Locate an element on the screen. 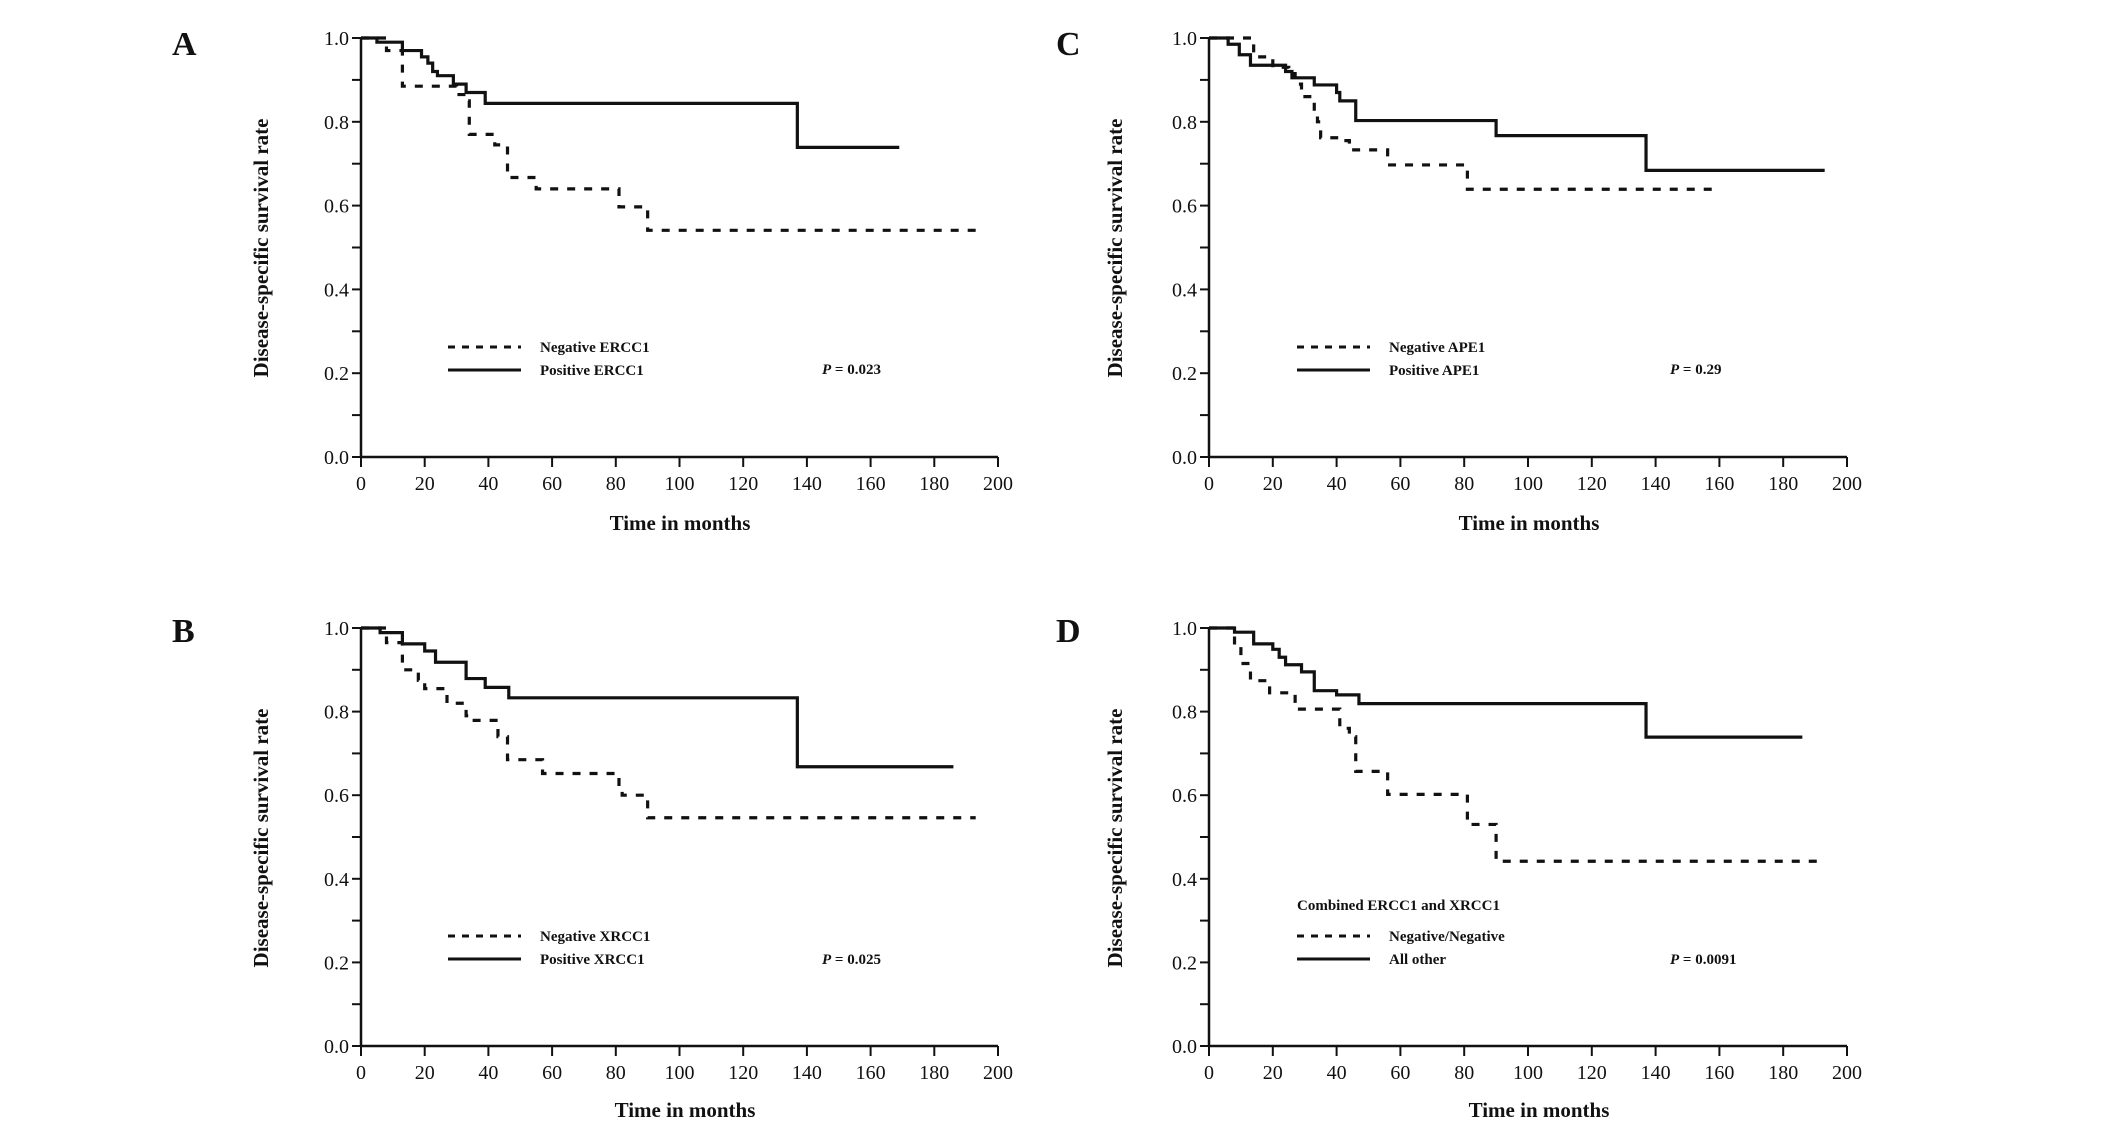 This screenshot has width=2126, height=1125. legend-label: Positive ERCC1 is located at coordinates (592, 371).